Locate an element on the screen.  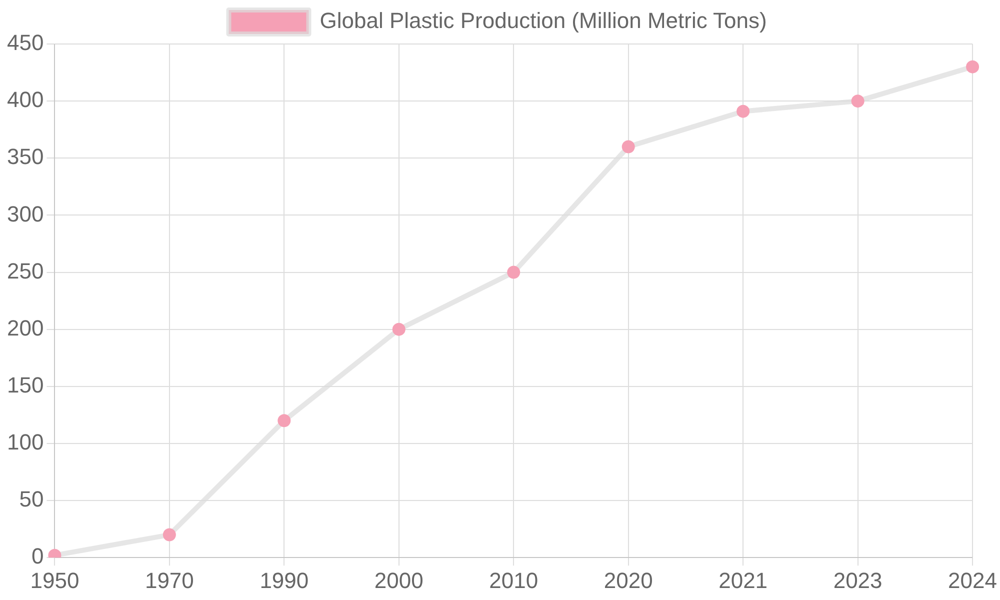
x-tick-label: 2021 is located at coordinates (743, 580).